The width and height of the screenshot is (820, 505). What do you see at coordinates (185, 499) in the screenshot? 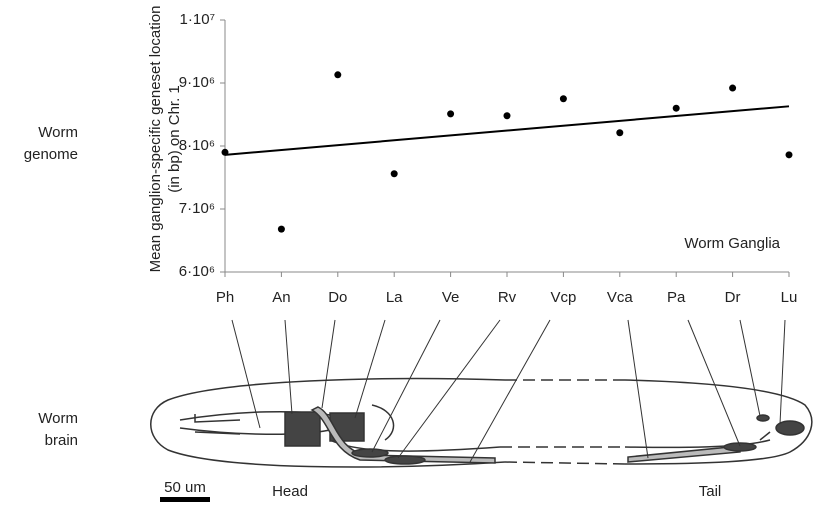
I see `scale-bar` at bounding box center [185, 499].